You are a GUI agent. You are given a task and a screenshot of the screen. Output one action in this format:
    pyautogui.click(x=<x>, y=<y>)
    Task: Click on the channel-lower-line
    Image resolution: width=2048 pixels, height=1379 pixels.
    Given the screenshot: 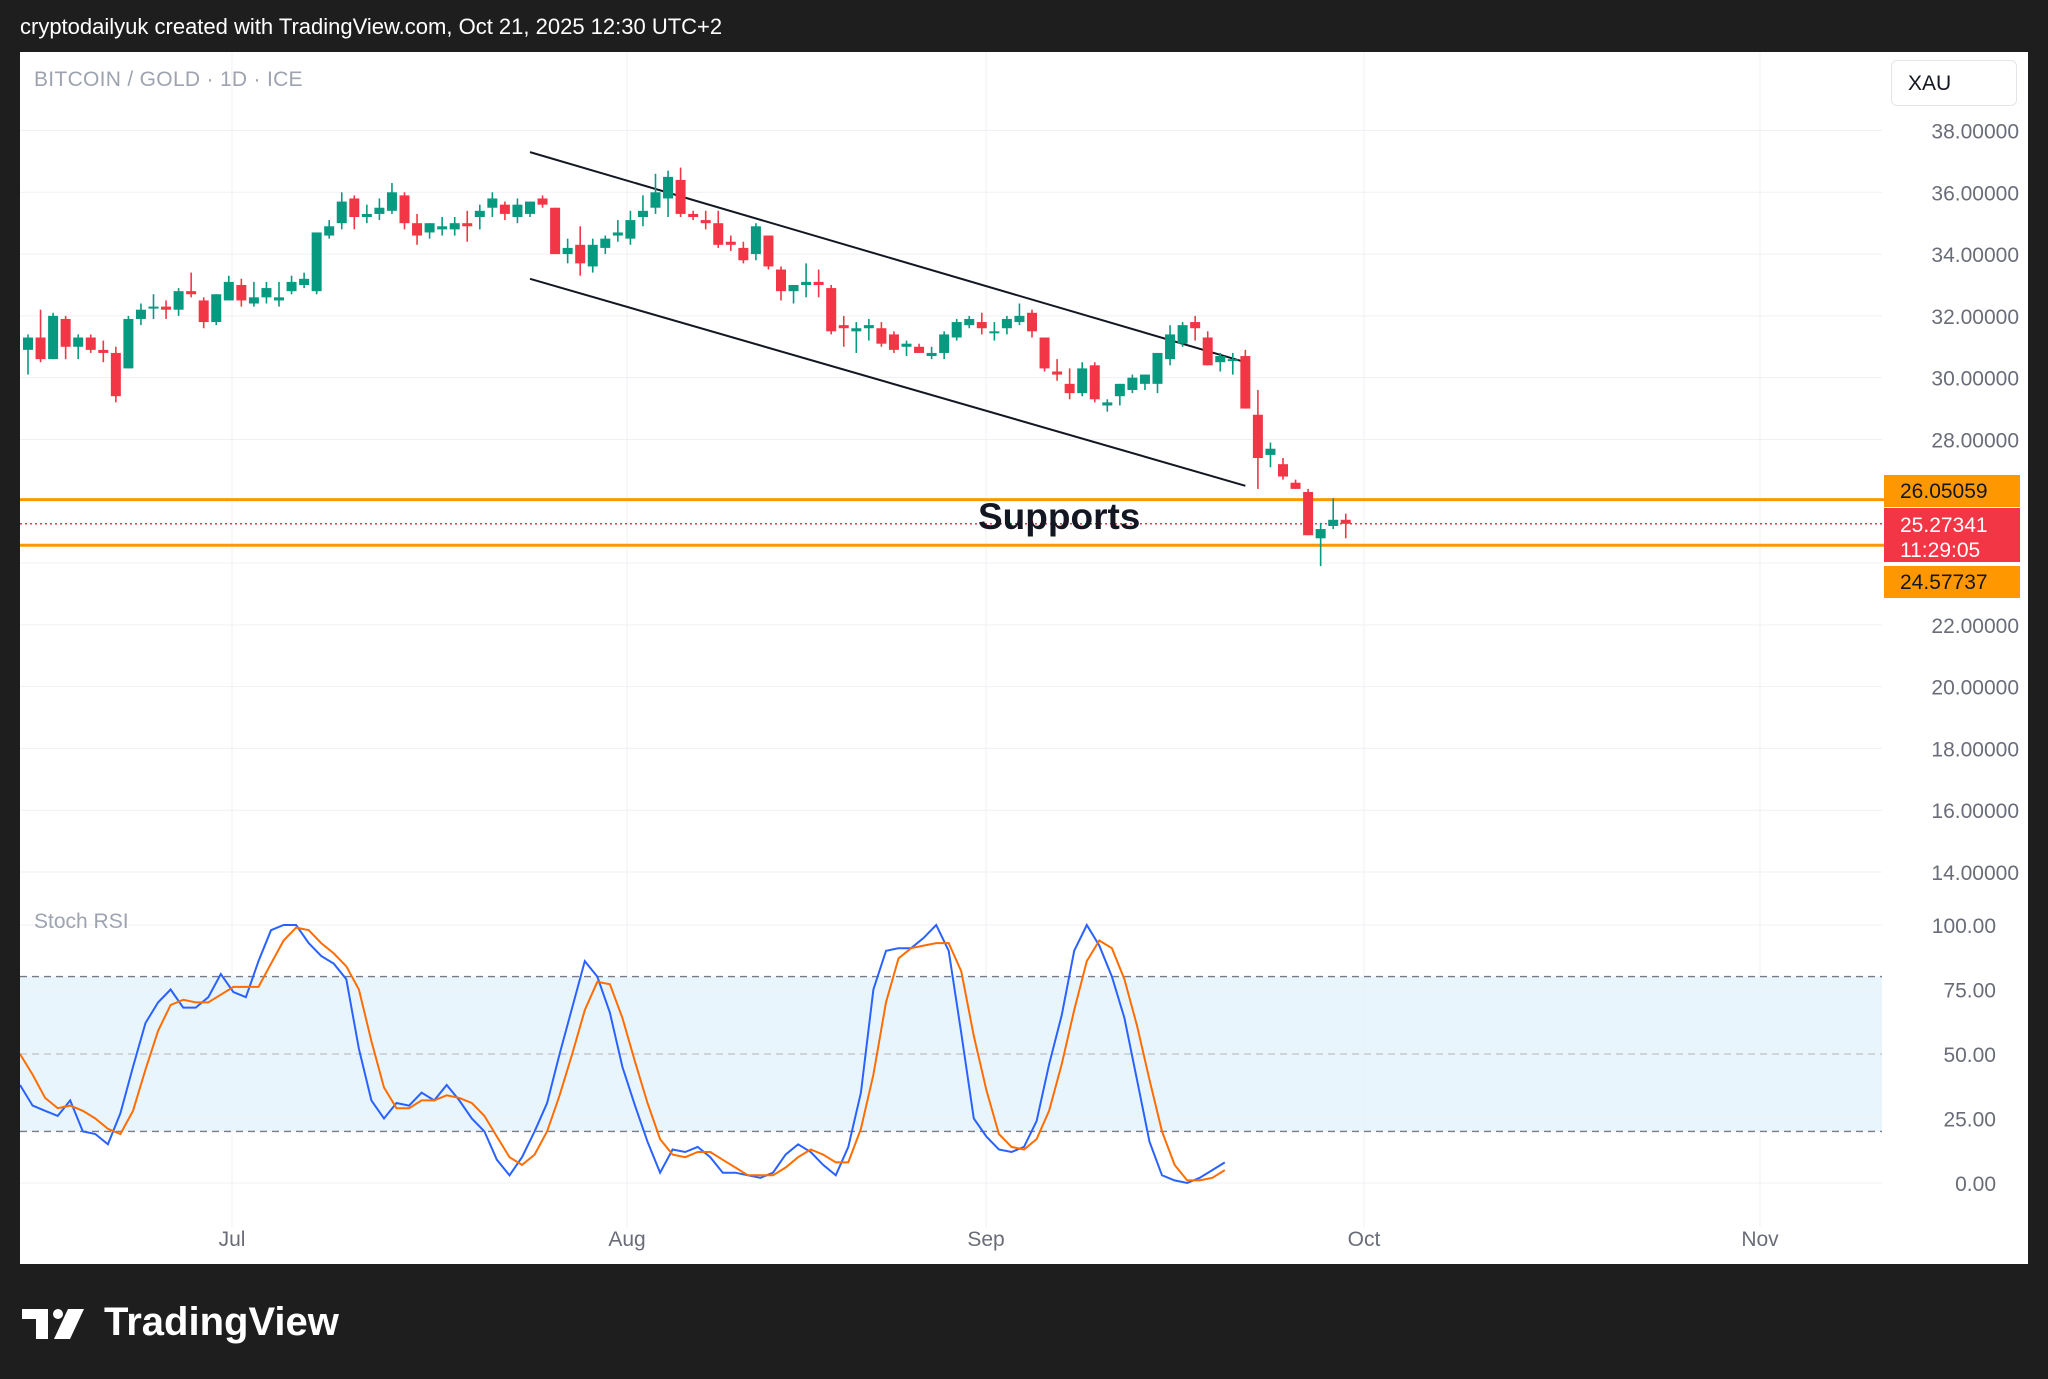 What is the action you would take?
    pyautogui.click(x=887, y=382)
    